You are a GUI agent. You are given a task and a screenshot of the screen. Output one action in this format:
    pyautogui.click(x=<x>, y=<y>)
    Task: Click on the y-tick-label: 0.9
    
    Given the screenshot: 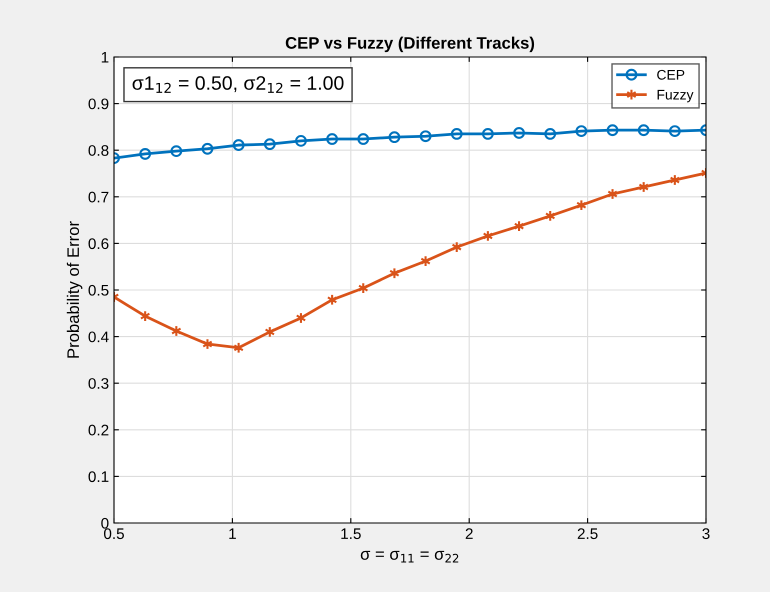 What is the action you would take?
    pyautogui.click(x=98, y=104)
    